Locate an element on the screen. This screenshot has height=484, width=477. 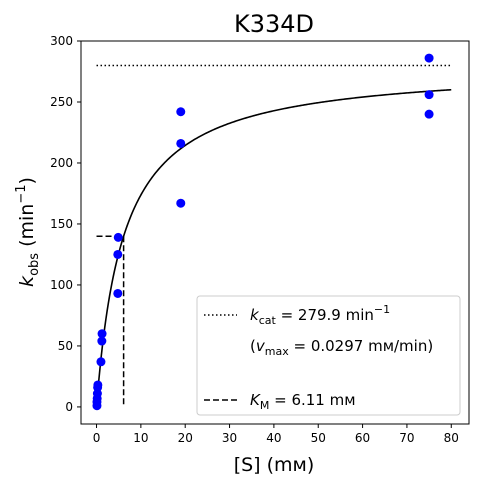
legend-box is located at coordinates (328, 355).